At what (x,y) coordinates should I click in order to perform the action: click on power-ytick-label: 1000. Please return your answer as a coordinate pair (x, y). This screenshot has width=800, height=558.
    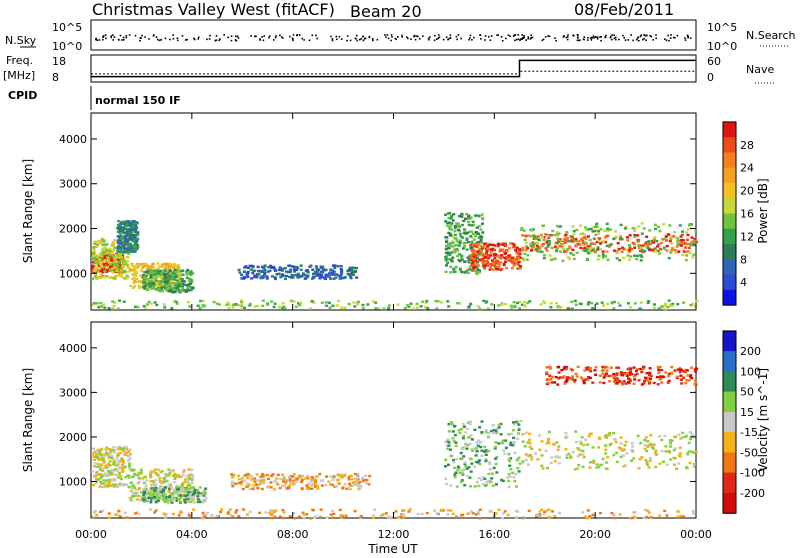
    Looking at the image, I should click on (73, 273).